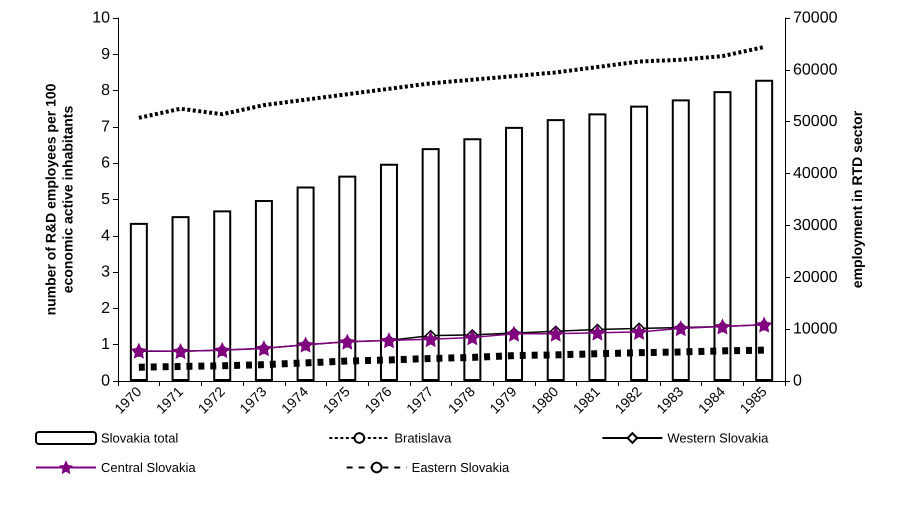 Image resolution: width=907 pixels, height=523 pixels. I want to click on y-tick-label: 4, so click(105, 235).